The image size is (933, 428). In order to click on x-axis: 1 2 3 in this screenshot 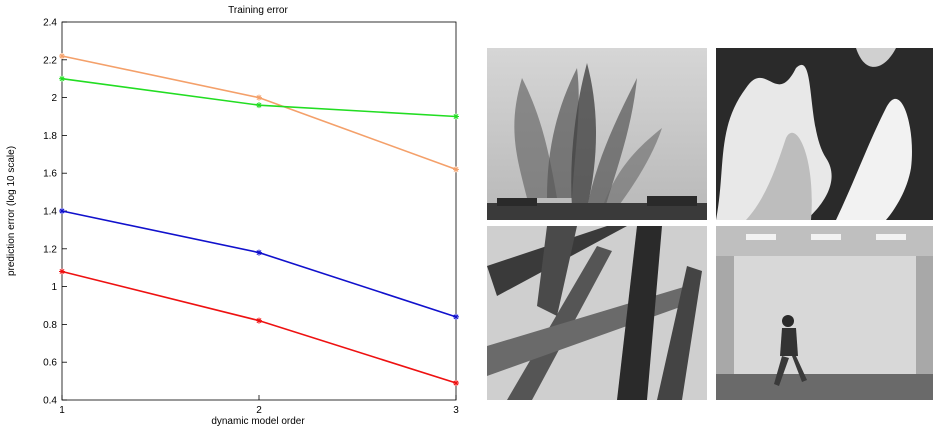, I will do `click(259, 405)`.